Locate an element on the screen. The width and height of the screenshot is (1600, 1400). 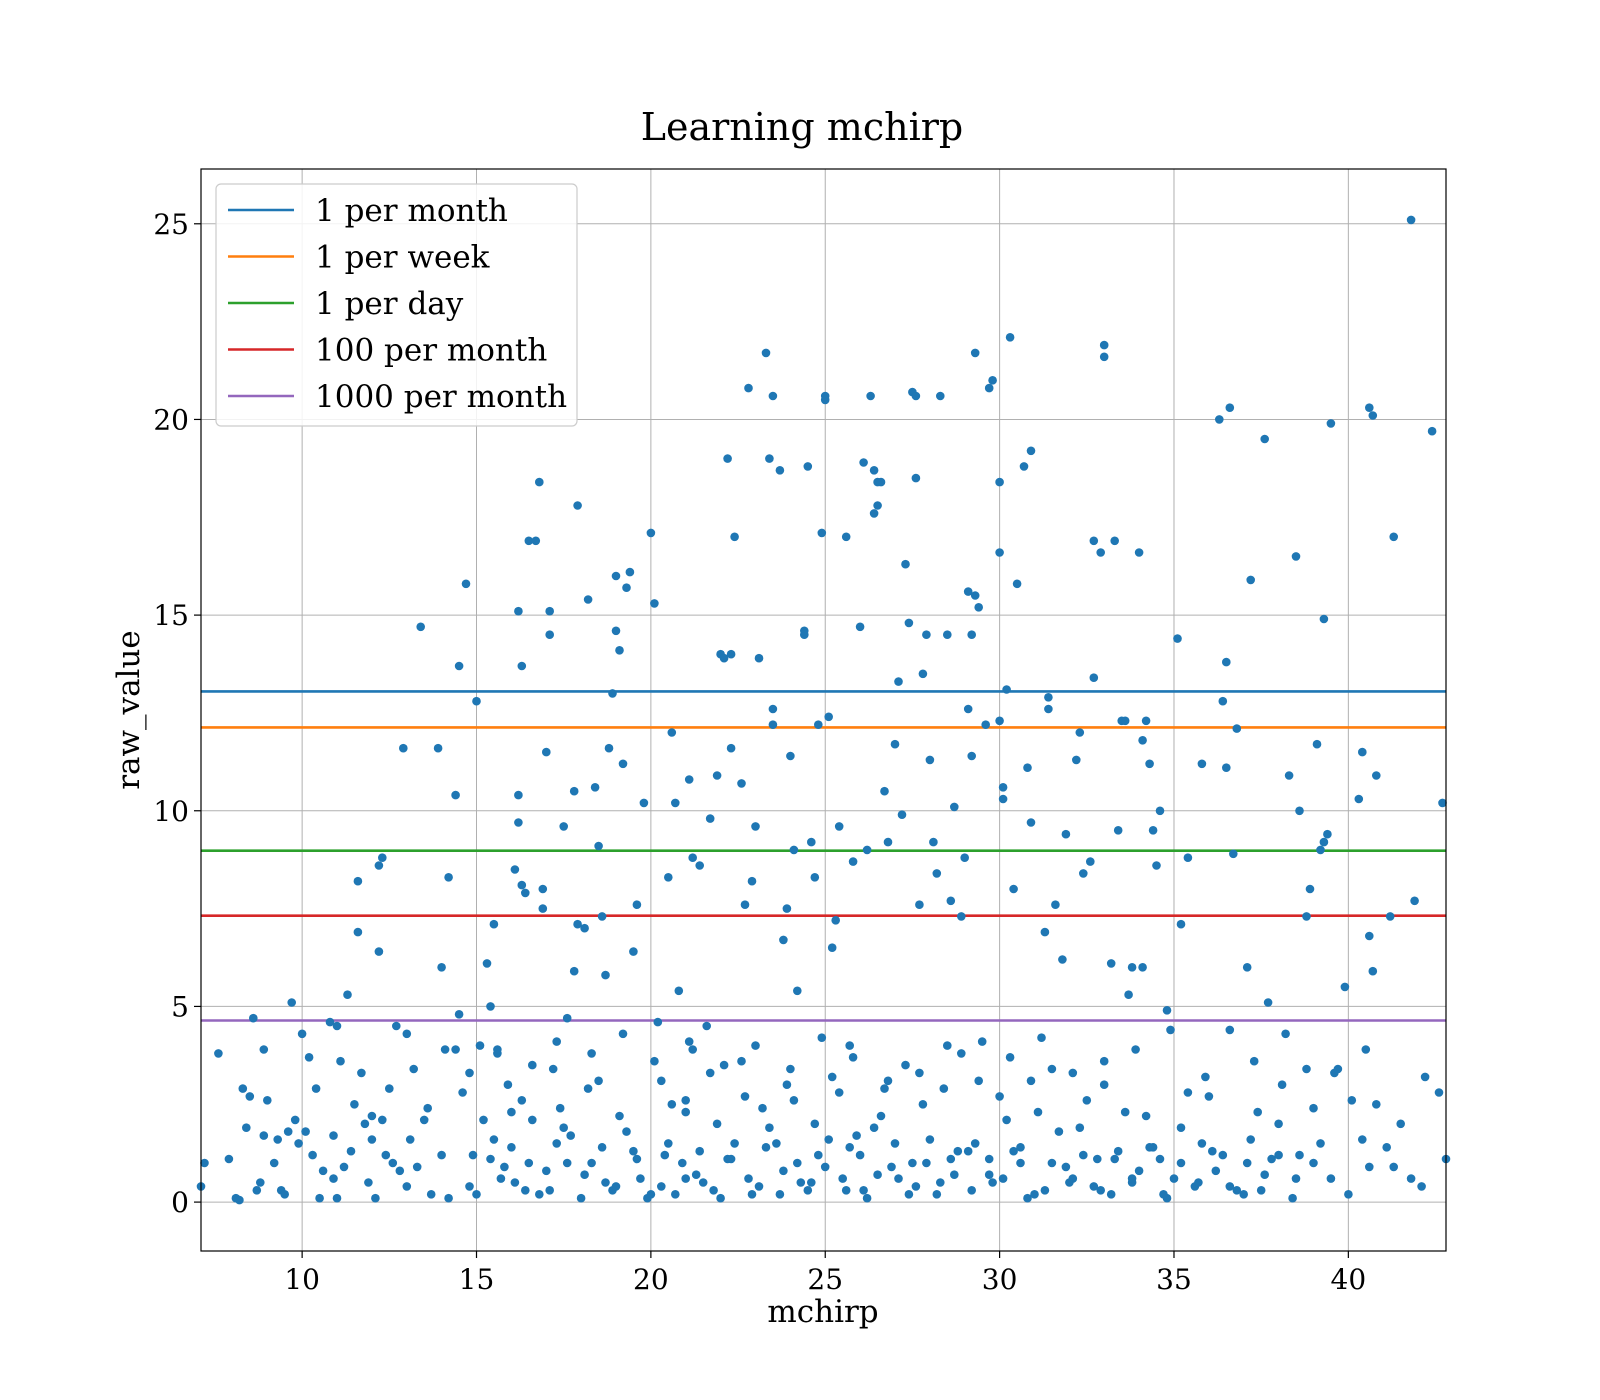
x-axis-ticks: 10 15 20 25 30 35 40 is located at coordinates (825, 1273).